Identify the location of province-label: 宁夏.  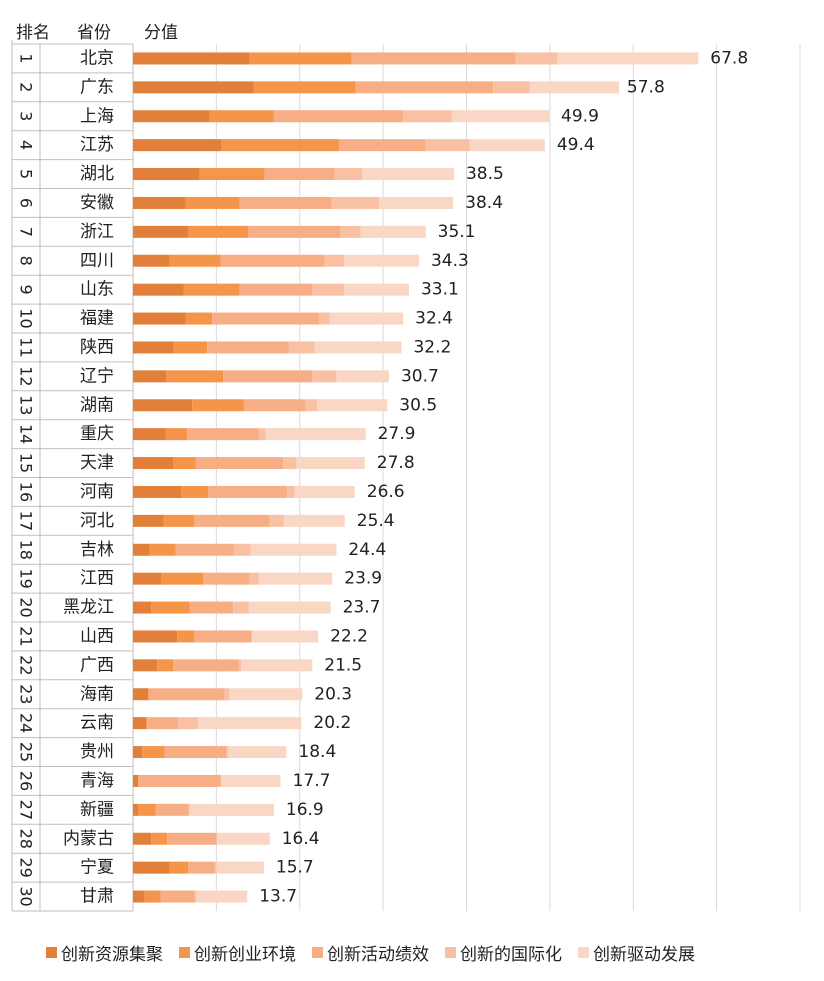
(97, 868).